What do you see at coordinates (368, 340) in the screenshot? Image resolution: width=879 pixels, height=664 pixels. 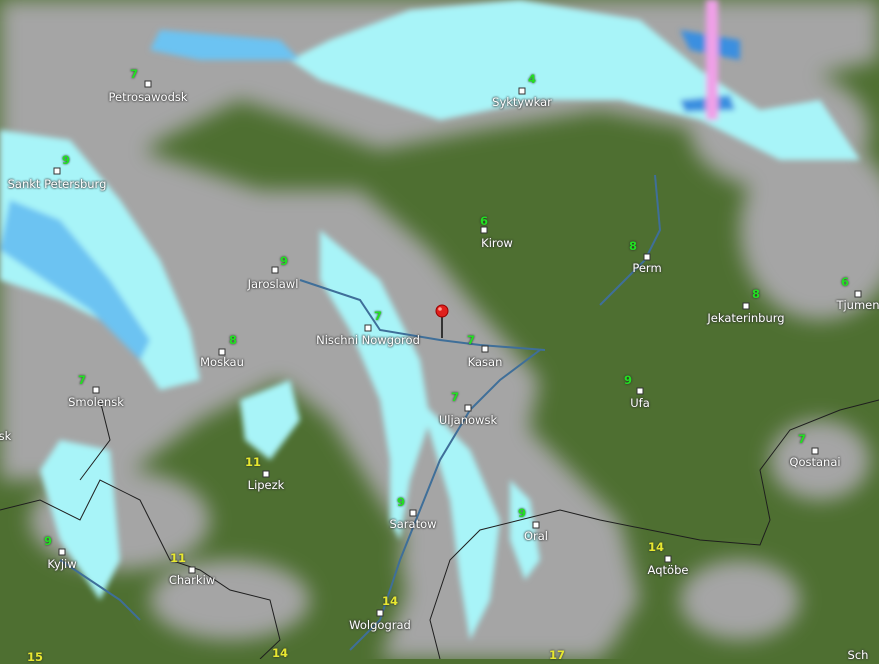 I see `city-label: Nischni Nowgorod` at bounding box center [368, 340].